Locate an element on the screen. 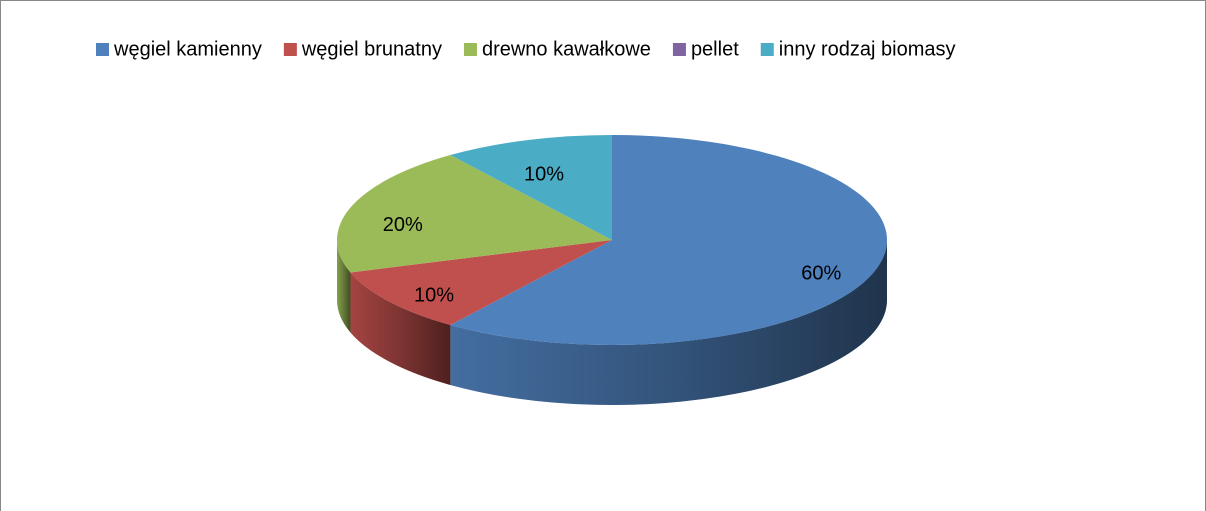 This screenshot has height=511, width=1206. legend-label: pellet is located at coordinates (715, 49).